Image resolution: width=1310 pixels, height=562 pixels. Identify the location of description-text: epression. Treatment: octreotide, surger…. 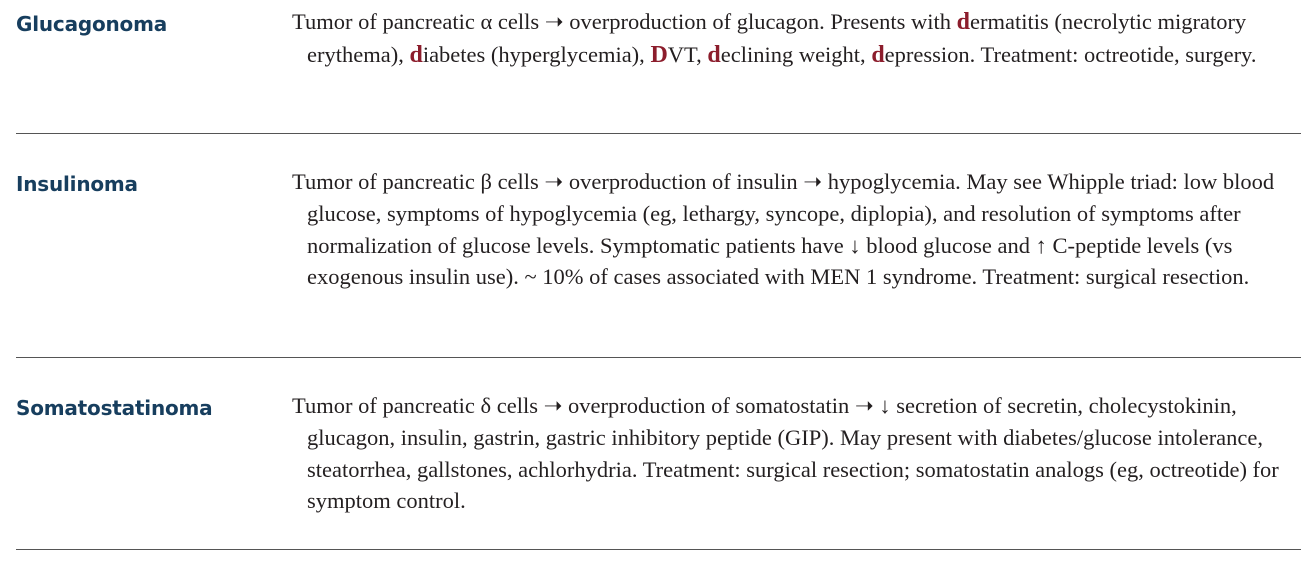
(1070, 54).